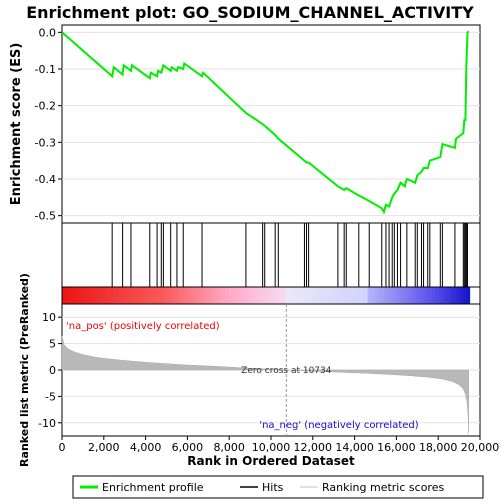  I want to click on es-y-axis-label: Enrichment score (ES), so click(16, 124).